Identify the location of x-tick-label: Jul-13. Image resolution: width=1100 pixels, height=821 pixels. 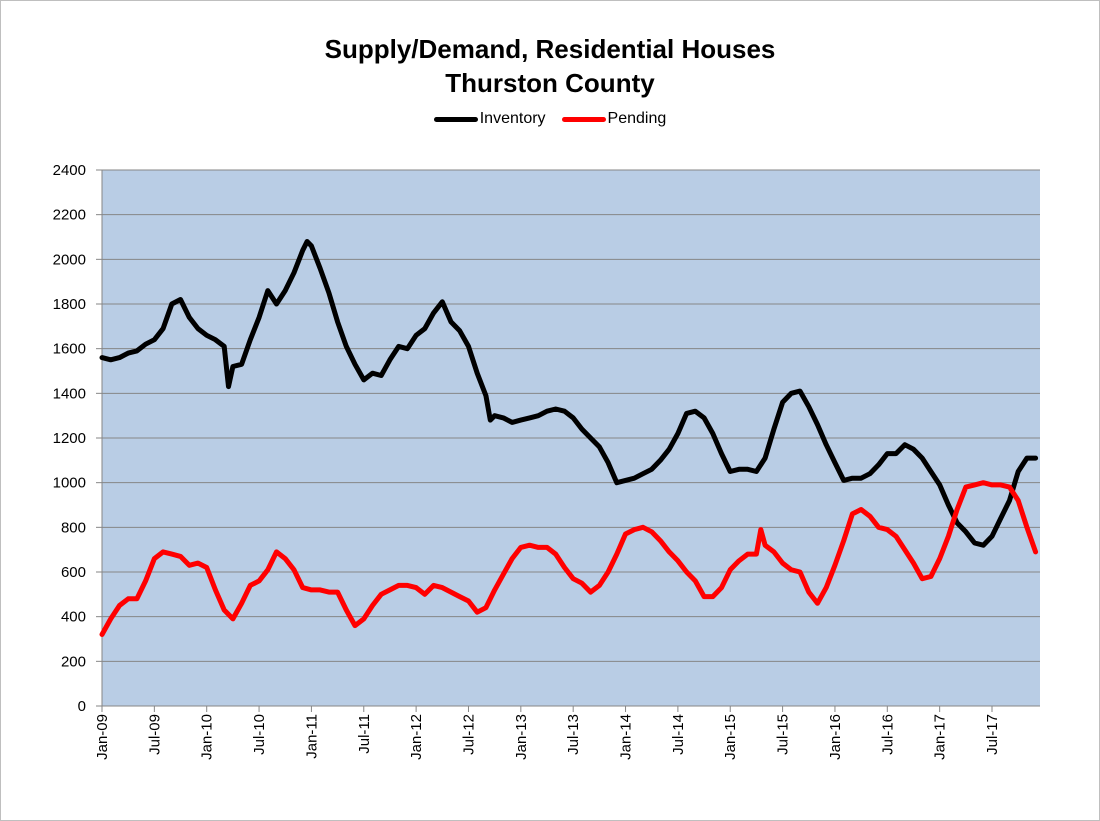
(573, 734).